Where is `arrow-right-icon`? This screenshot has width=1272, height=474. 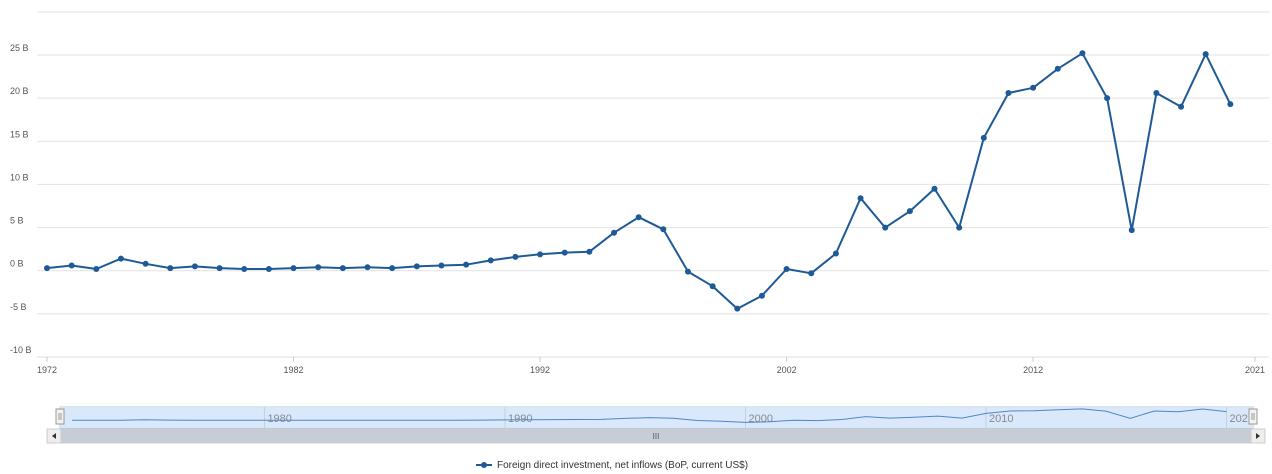 arrow-right-icon is located at coordinates (1258, 436).